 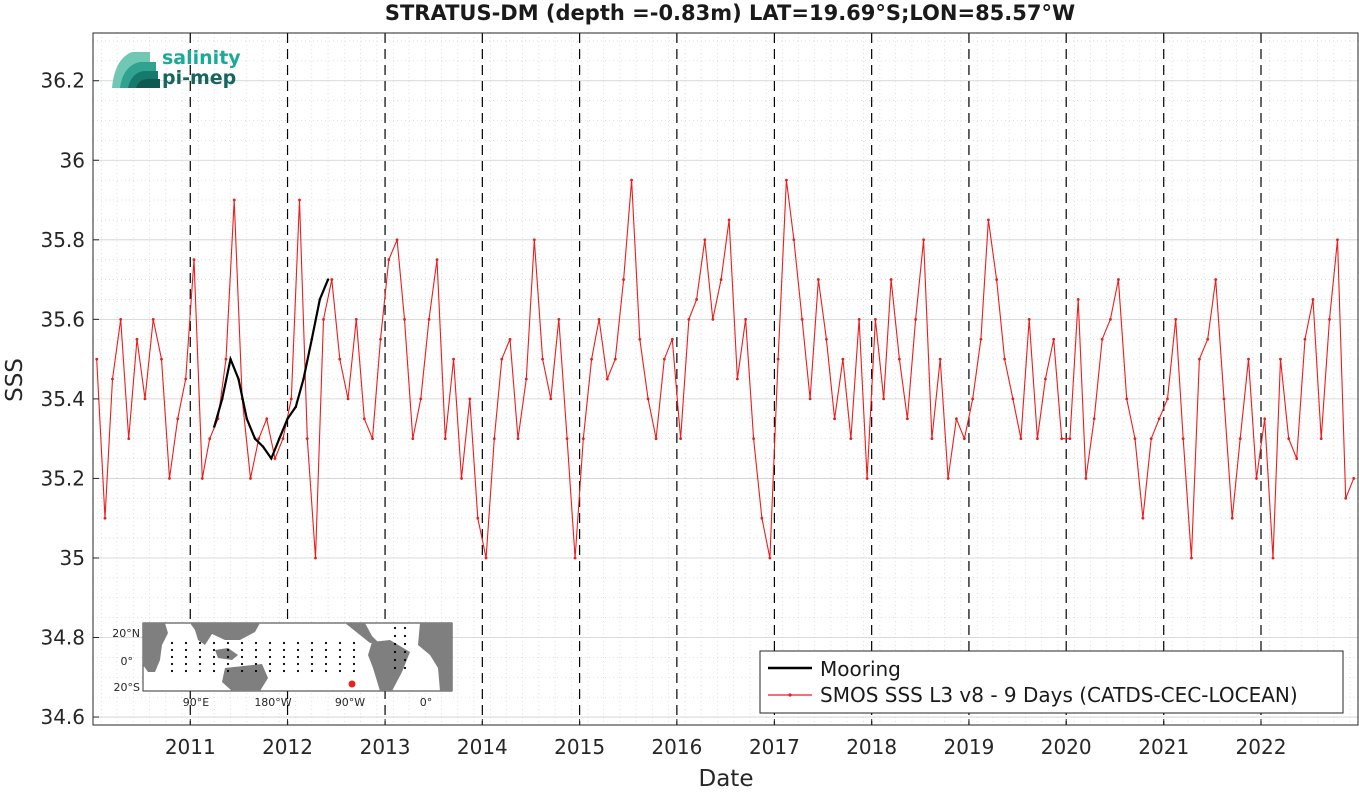 What do you see at coordinates (62, 319) in the screenshot?
I see `y-tick-label: 35.6` at bounding box center [62, 319].